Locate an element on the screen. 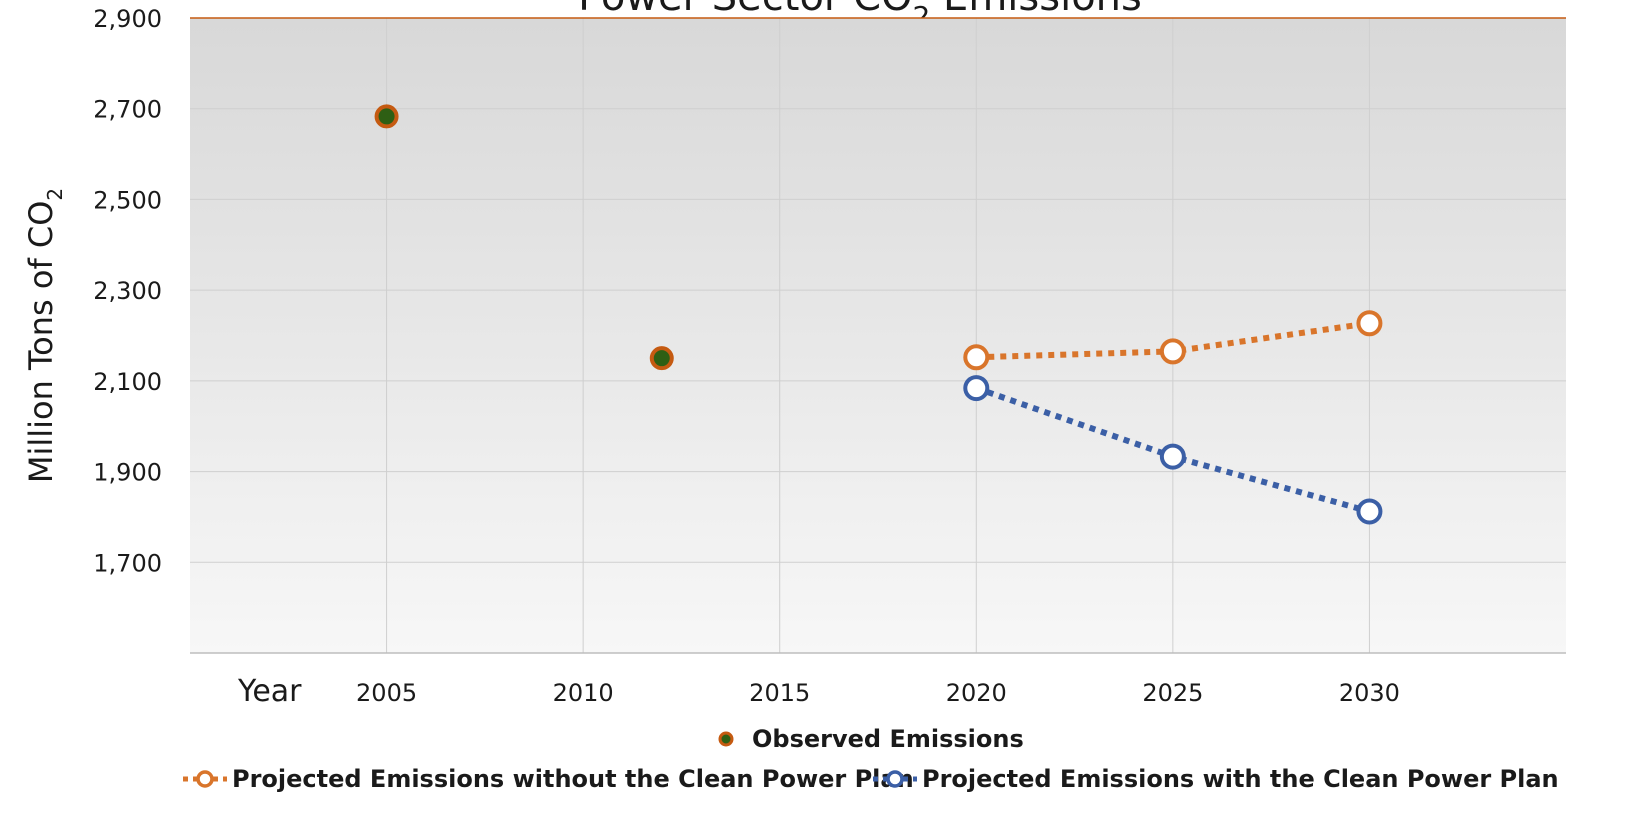 The width and height of the screenshot is (1648, 835). y-tick-label: 1,700 is located at coordinates (127, 563).